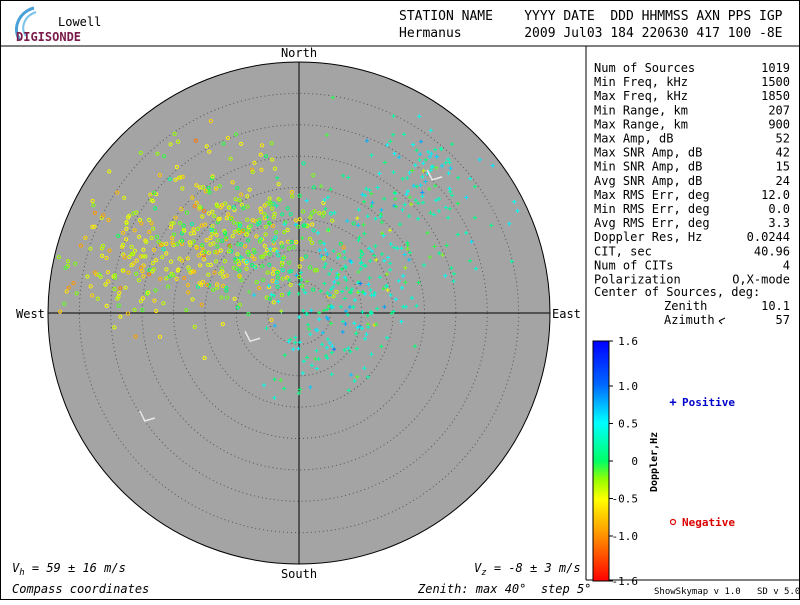 The width and height of the screenshot is (800, 605). I want to click on colorbar-tick-label: 0.5, so click(628, 424).